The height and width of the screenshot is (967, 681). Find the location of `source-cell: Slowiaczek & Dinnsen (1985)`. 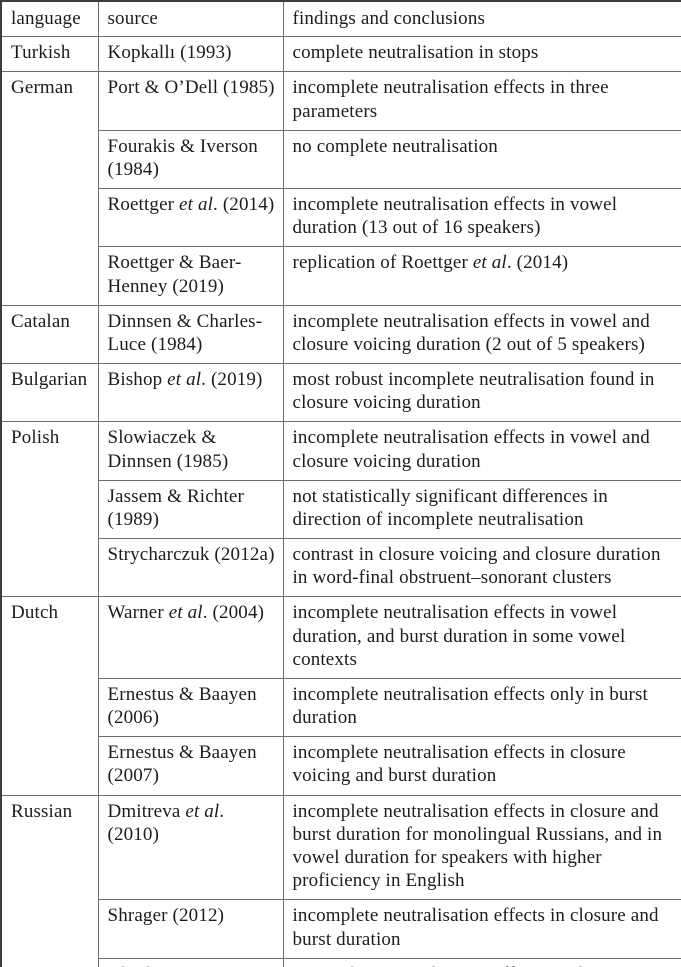

source-cell: Slowiaczek & Dinnsen (1985) is located at coordinates (190, 451).